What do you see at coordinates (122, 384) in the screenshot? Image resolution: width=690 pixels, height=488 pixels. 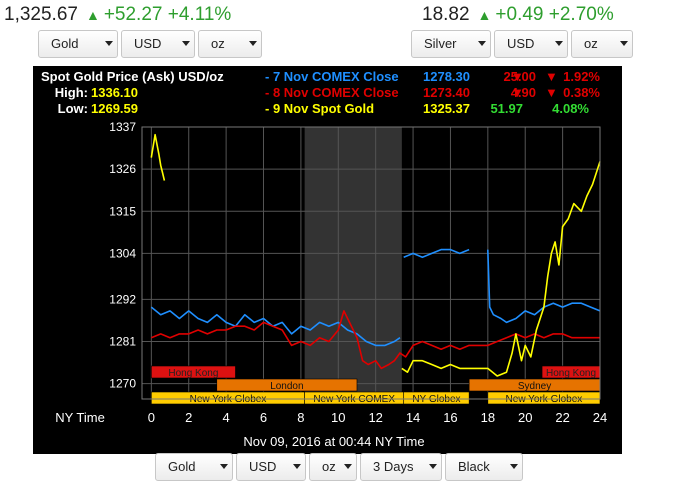 I see `y-tick-label: 1270` at bounding box center [122, 384].